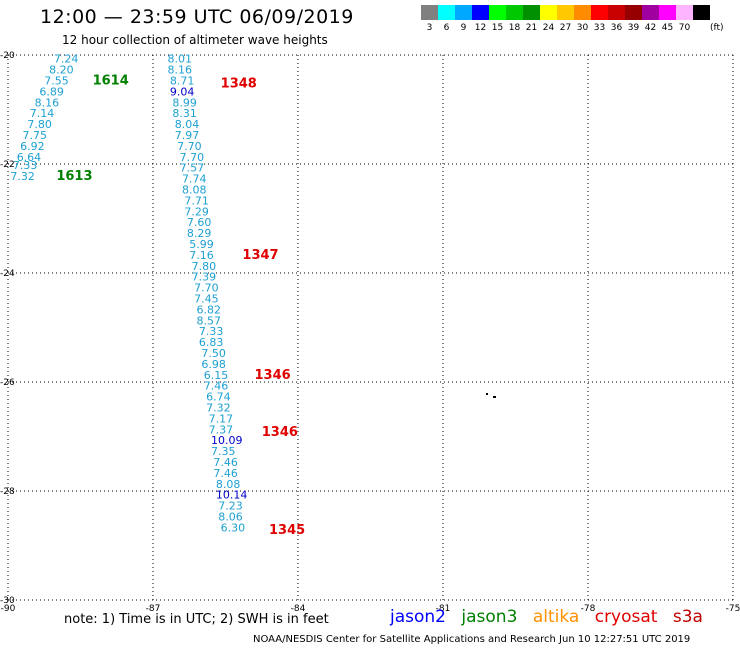 Image resolution: width=740 pixels, height=650 pixels. I want to click on map-title: 12:00 — 23:59 UTC 06/09/2019, so click(197, 17).